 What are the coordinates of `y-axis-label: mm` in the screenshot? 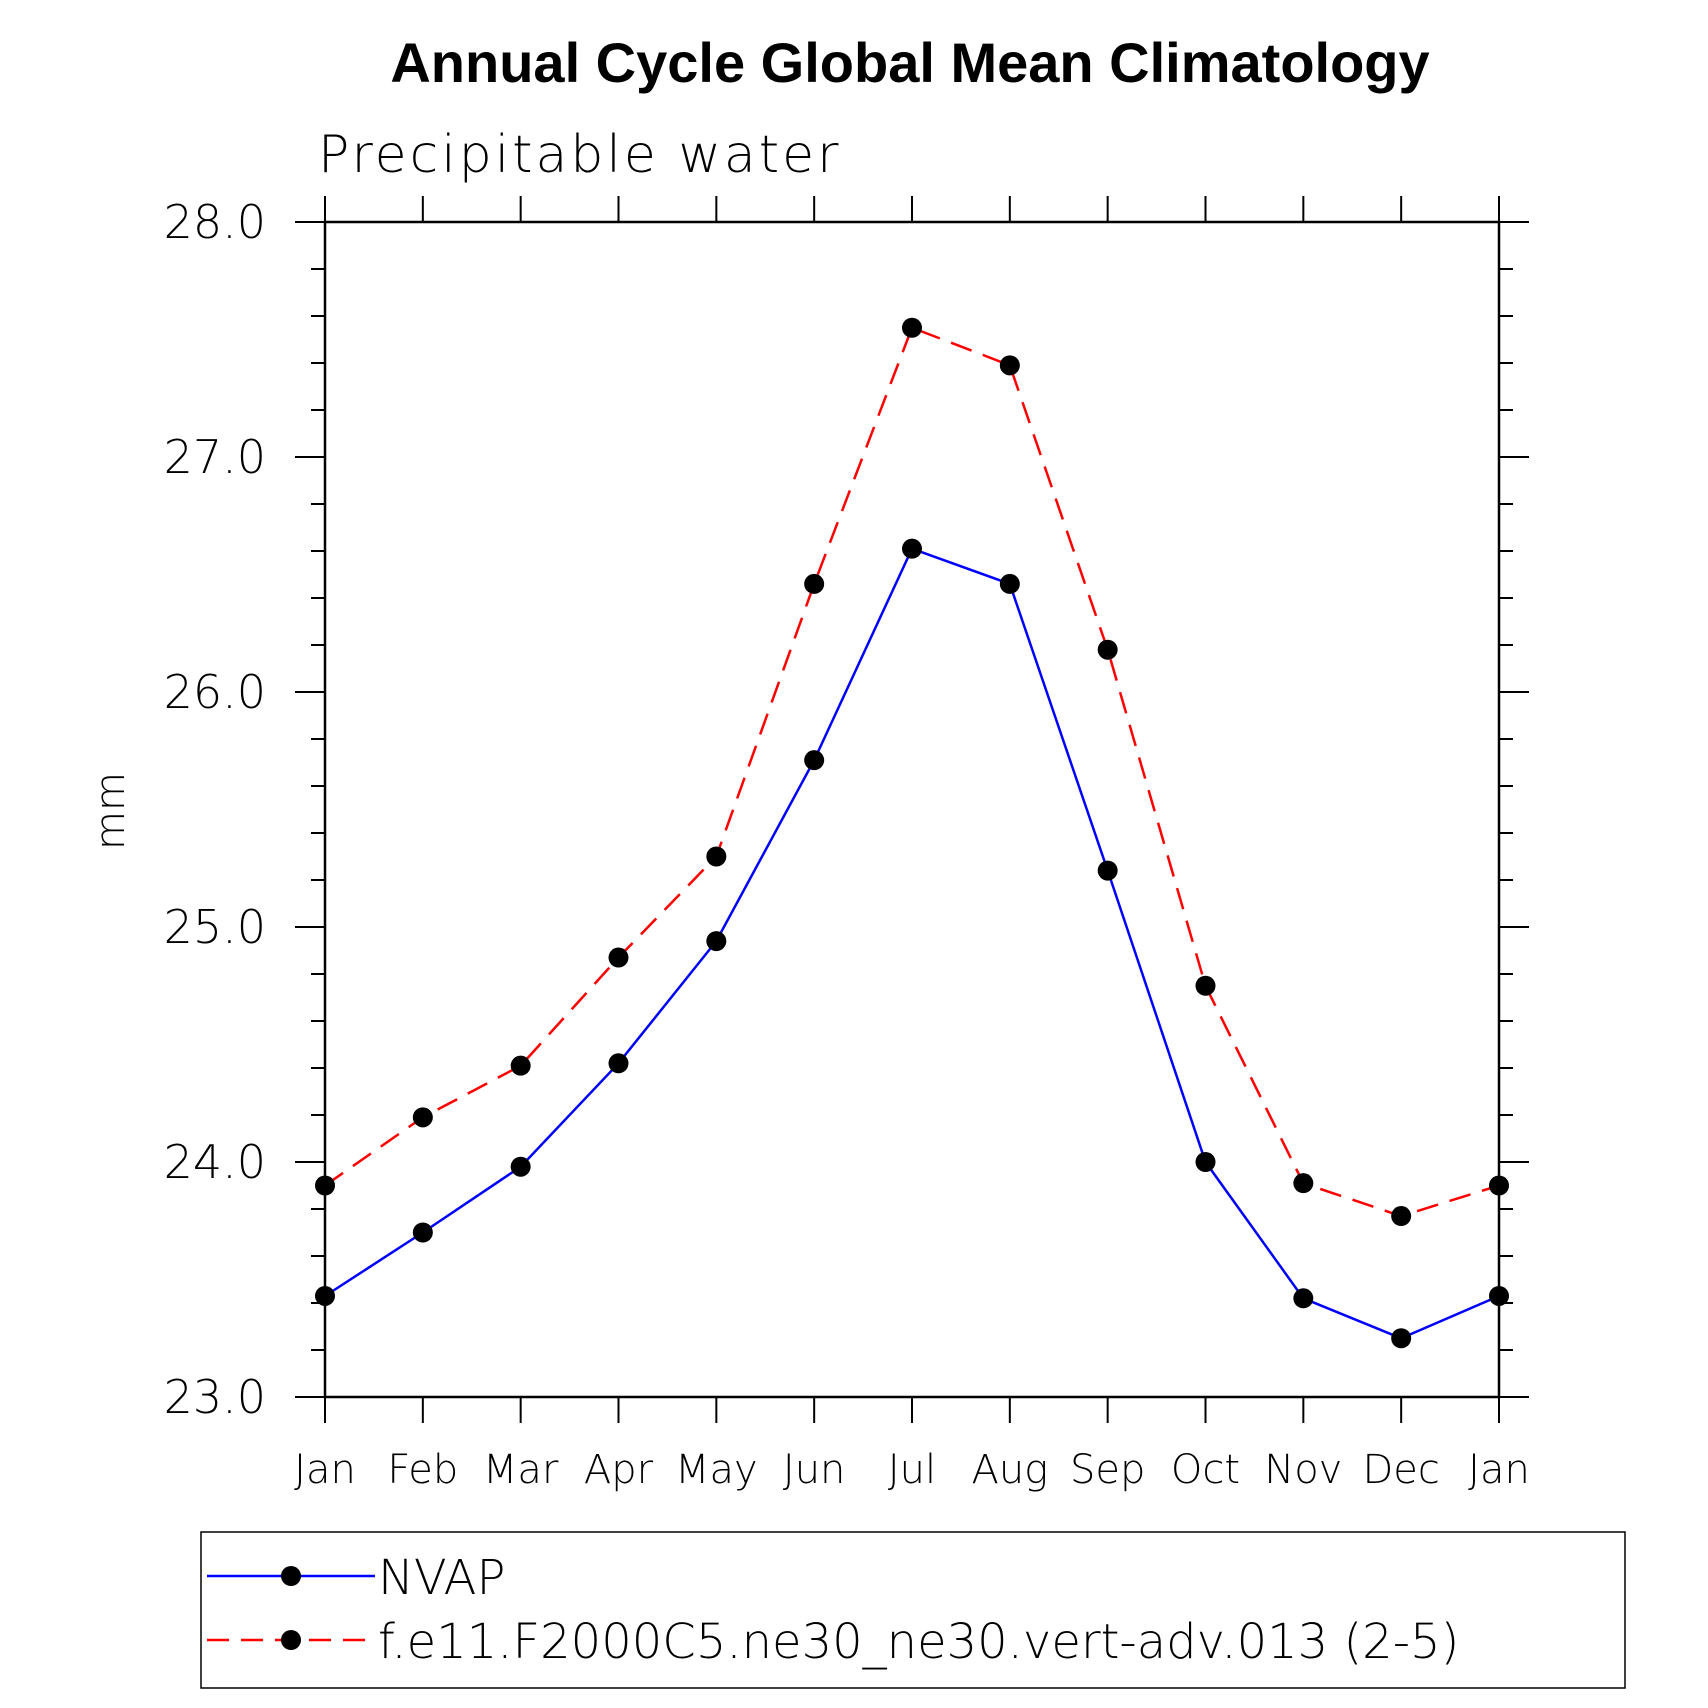 It's located at (111, 811).